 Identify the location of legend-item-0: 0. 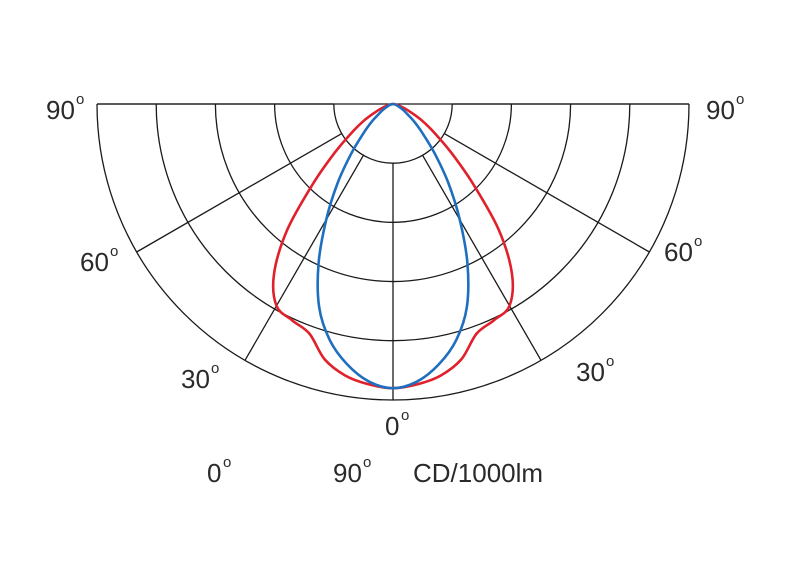
(214, 473).